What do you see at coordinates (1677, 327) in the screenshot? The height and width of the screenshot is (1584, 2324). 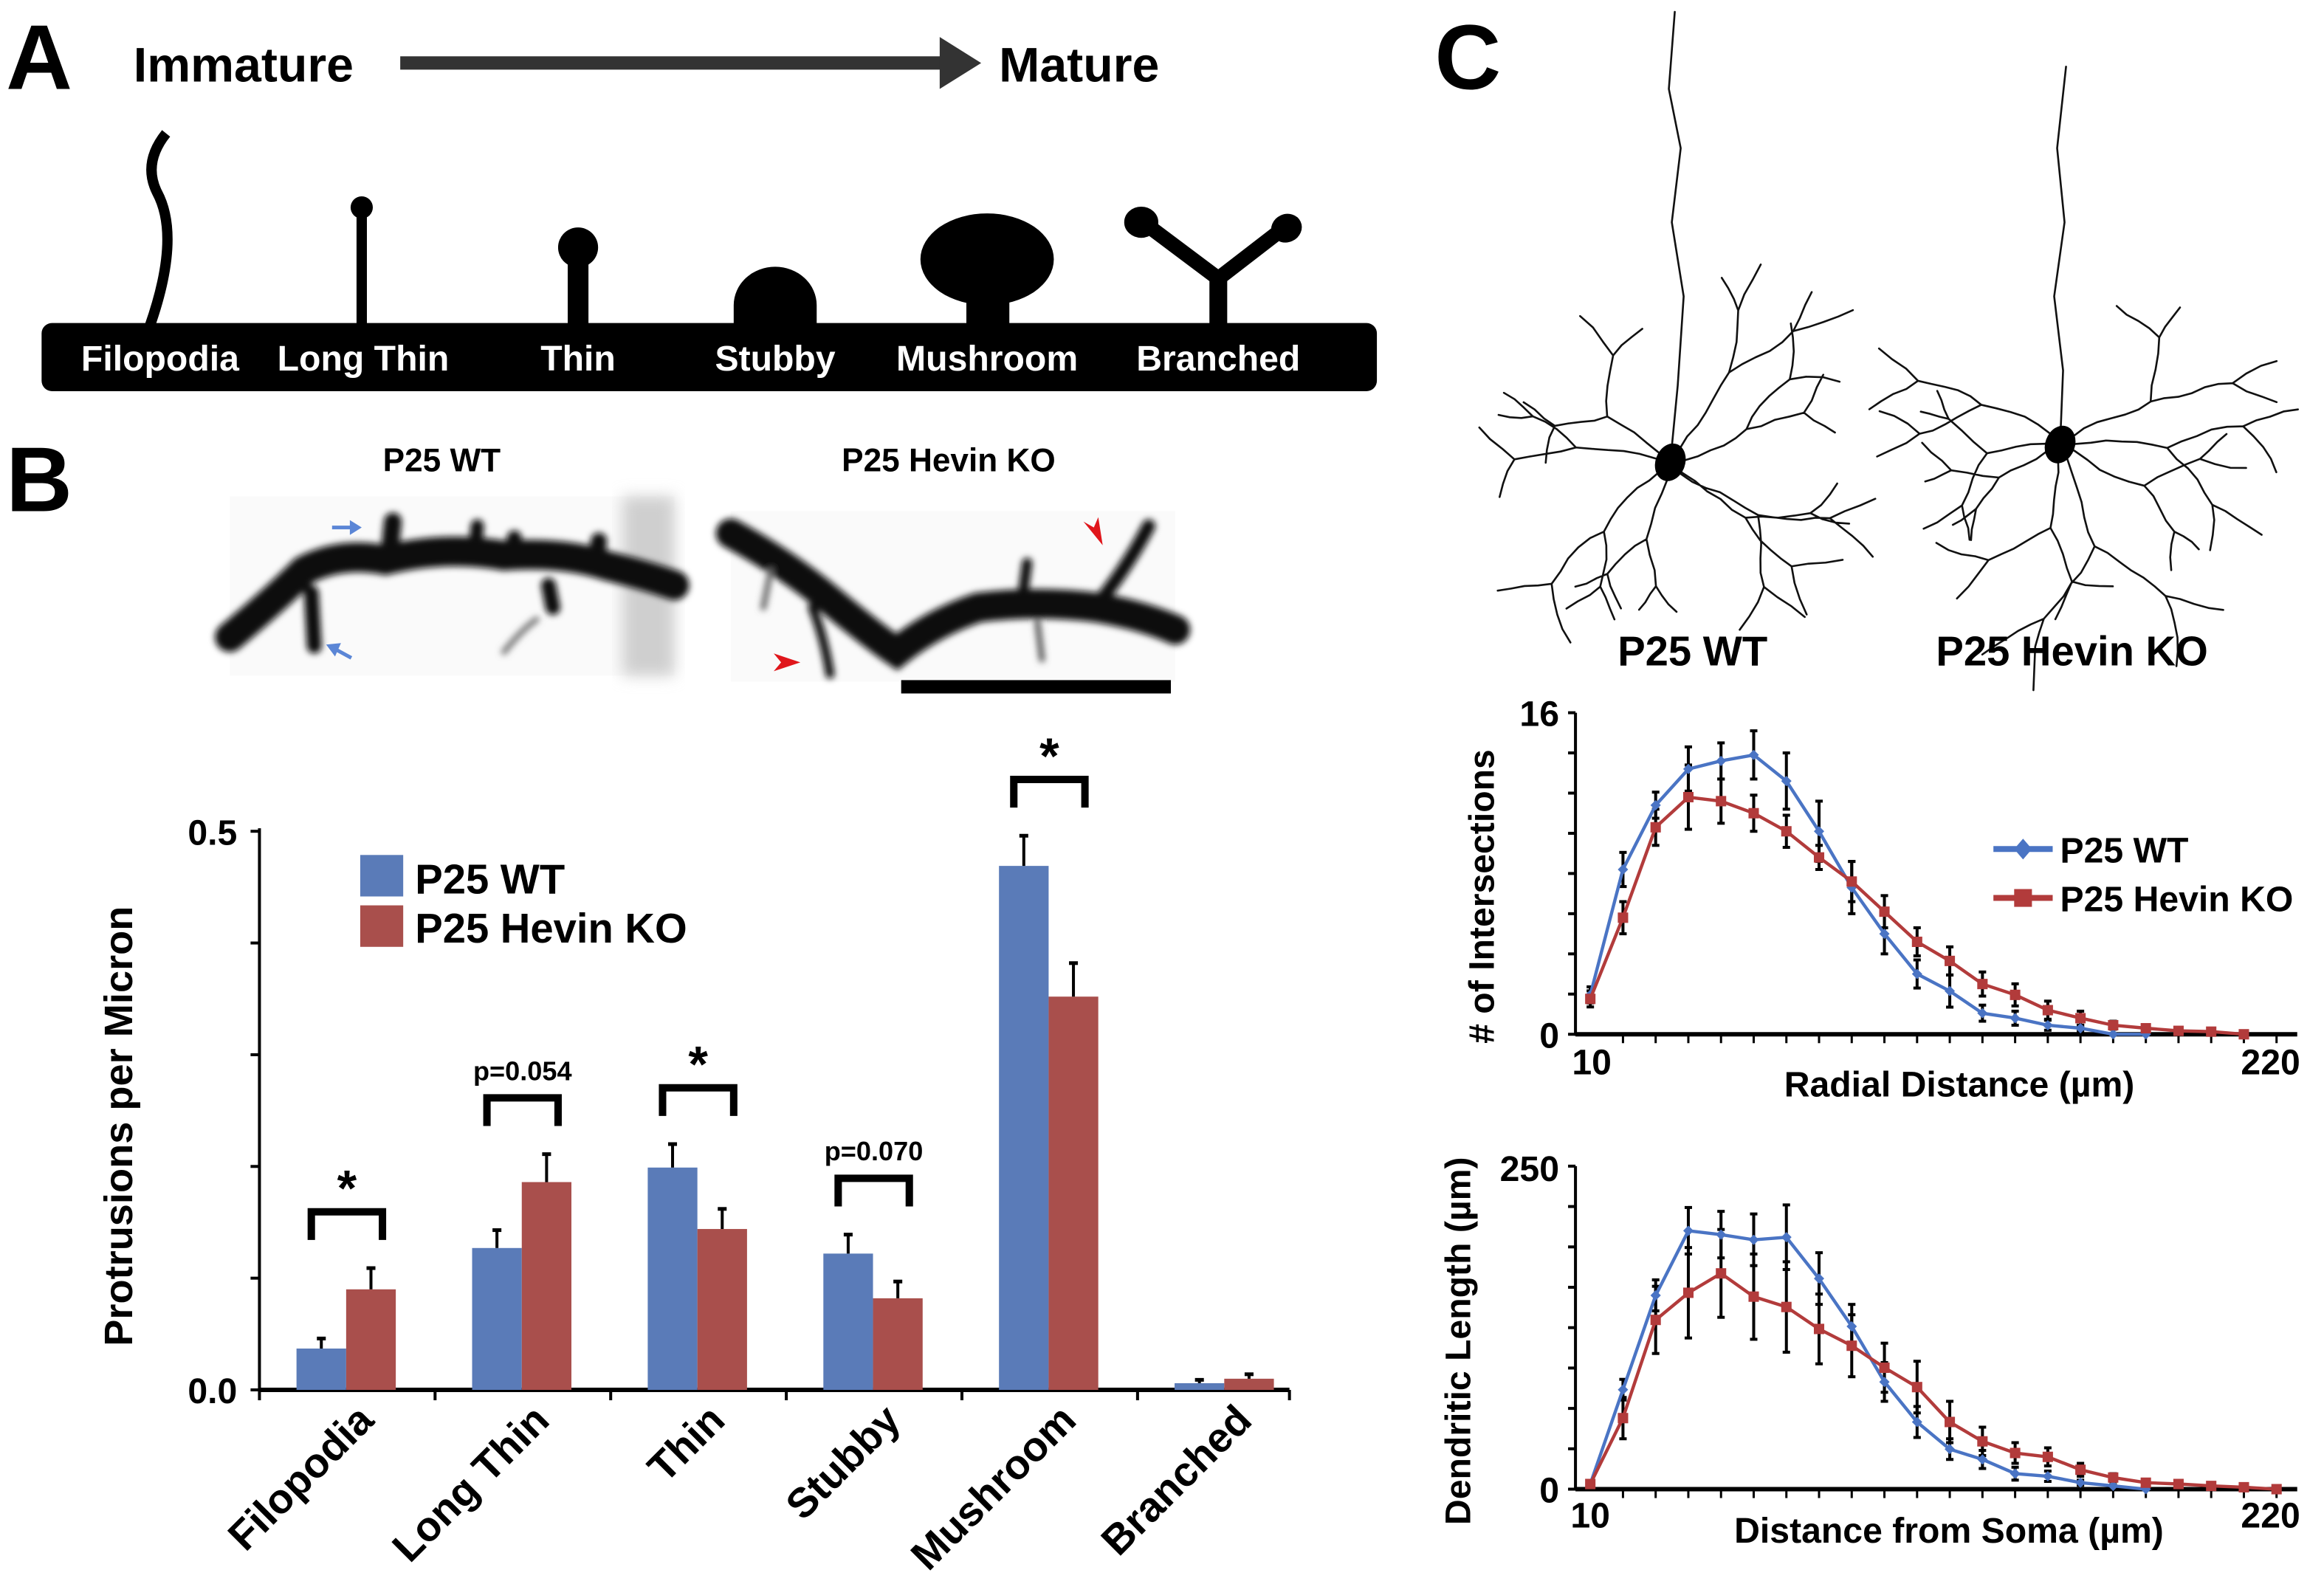 I see `dendrite` at bounding box center [1677, 327].